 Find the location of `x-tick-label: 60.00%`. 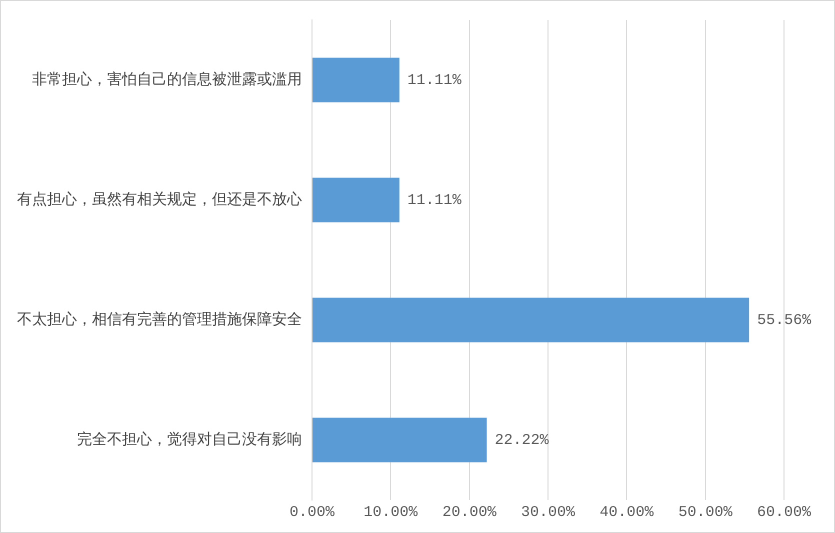

x-tick-label: 60.00% is located at coordinates (784, 512).